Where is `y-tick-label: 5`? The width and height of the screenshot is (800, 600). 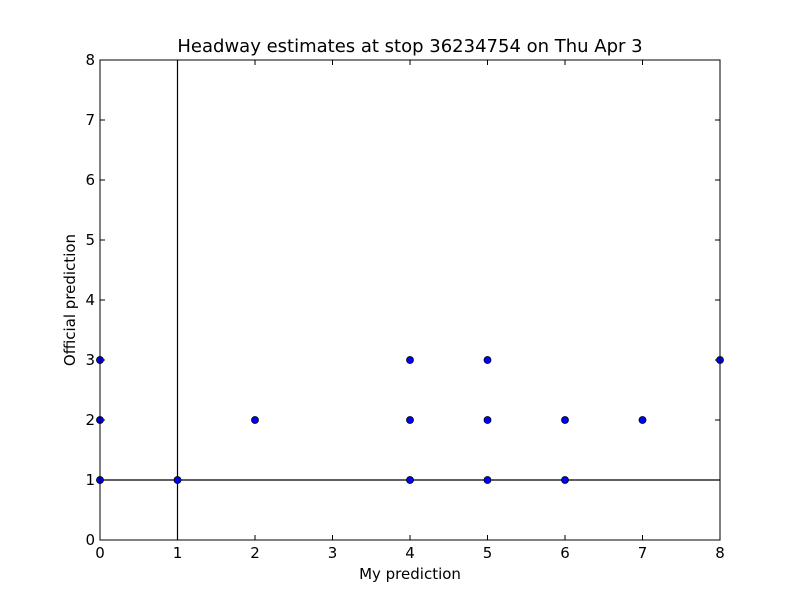 y-tick-label: 5 is located at coordinates (90, 240).